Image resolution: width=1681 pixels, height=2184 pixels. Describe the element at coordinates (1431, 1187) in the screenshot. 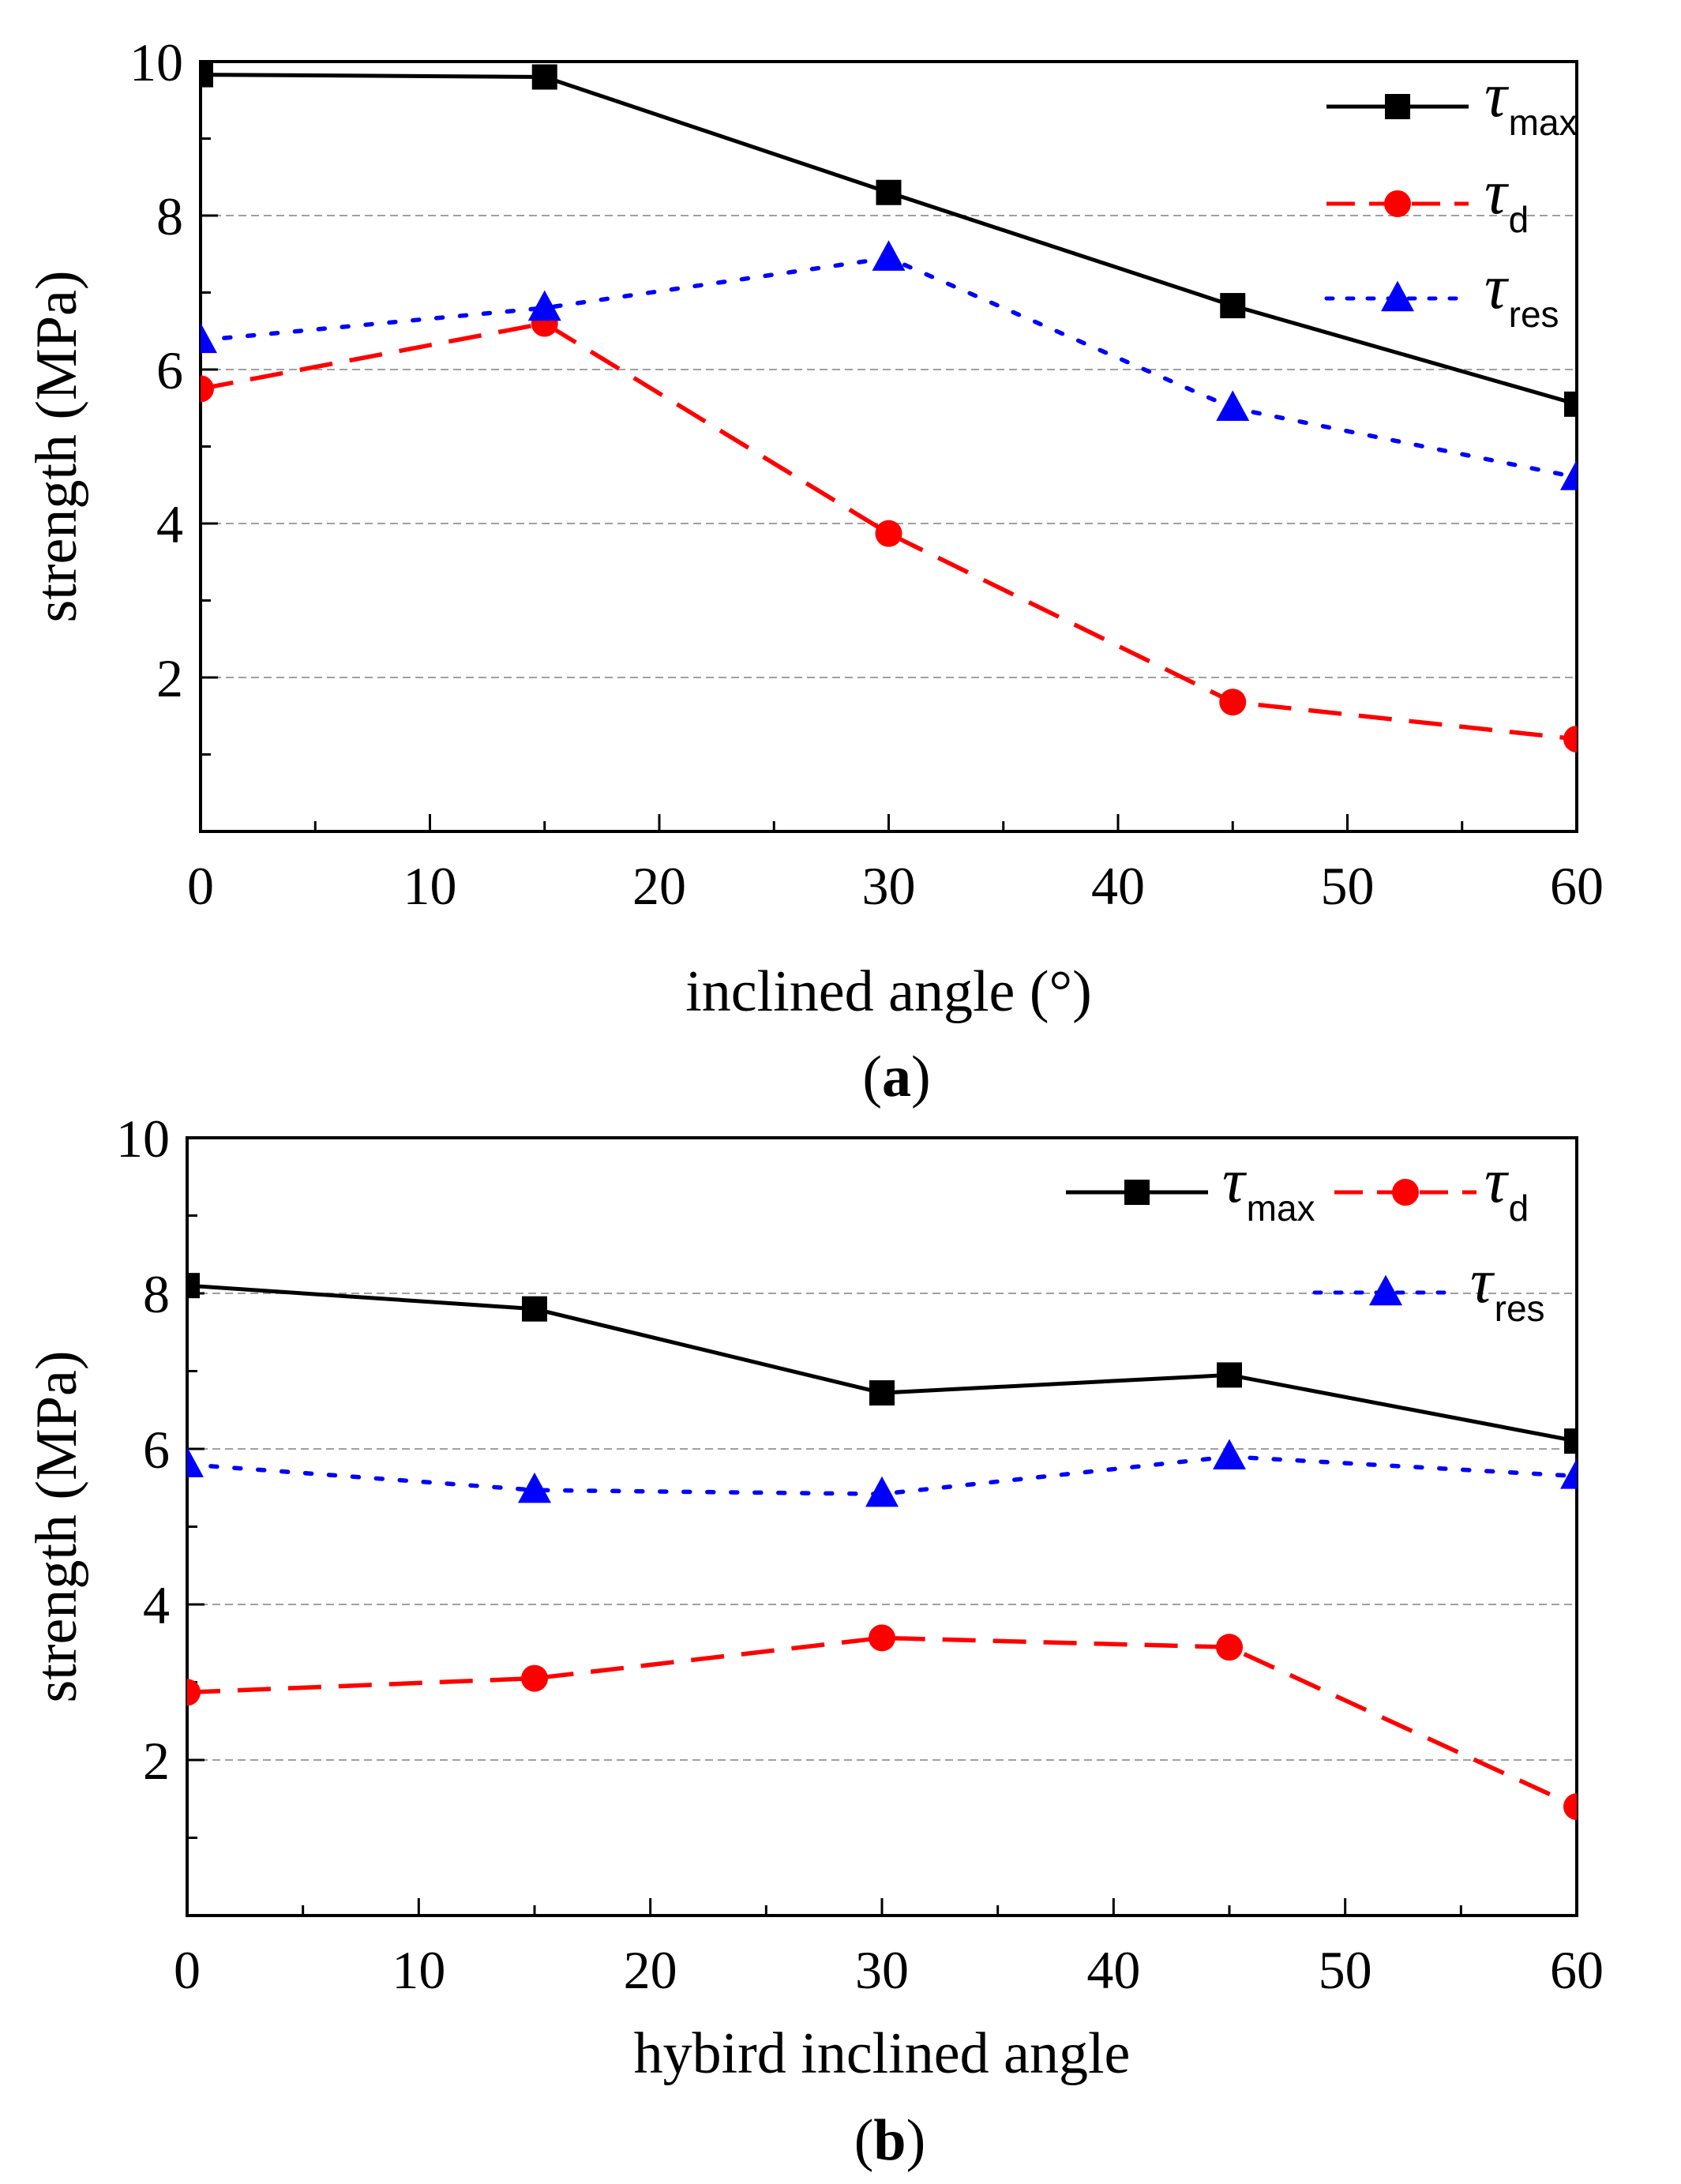

I see `legend-item-d: τd` at that location.